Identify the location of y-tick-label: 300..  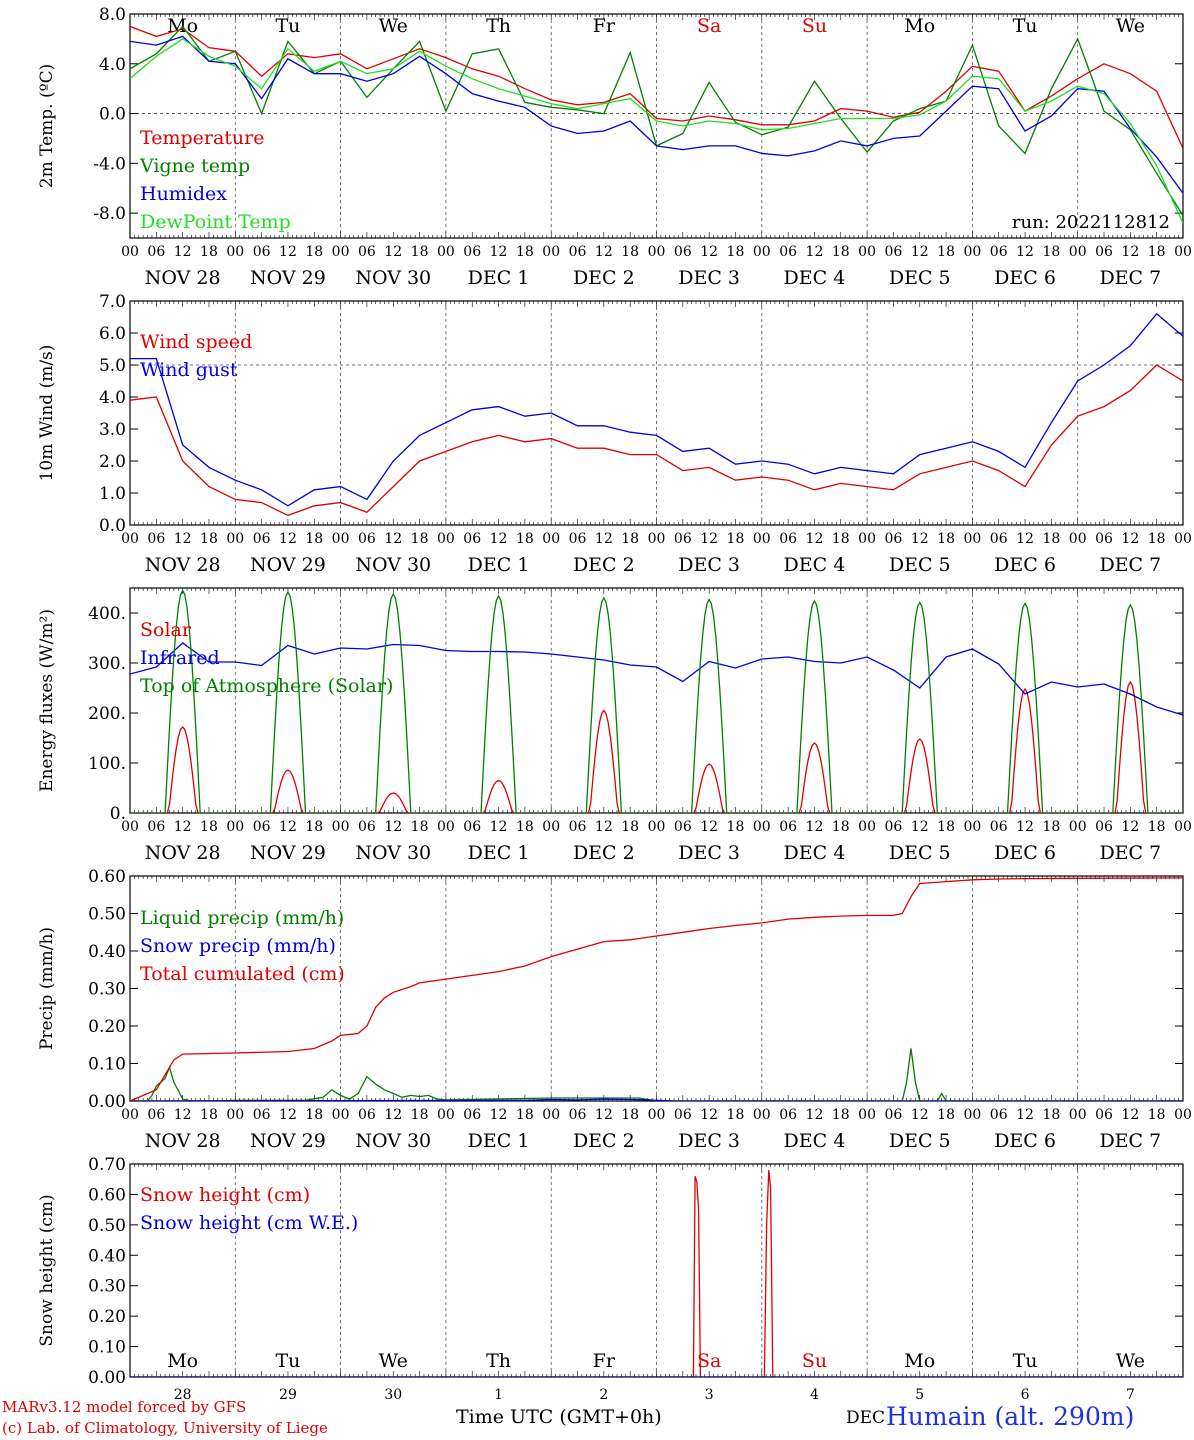
(107, 664).